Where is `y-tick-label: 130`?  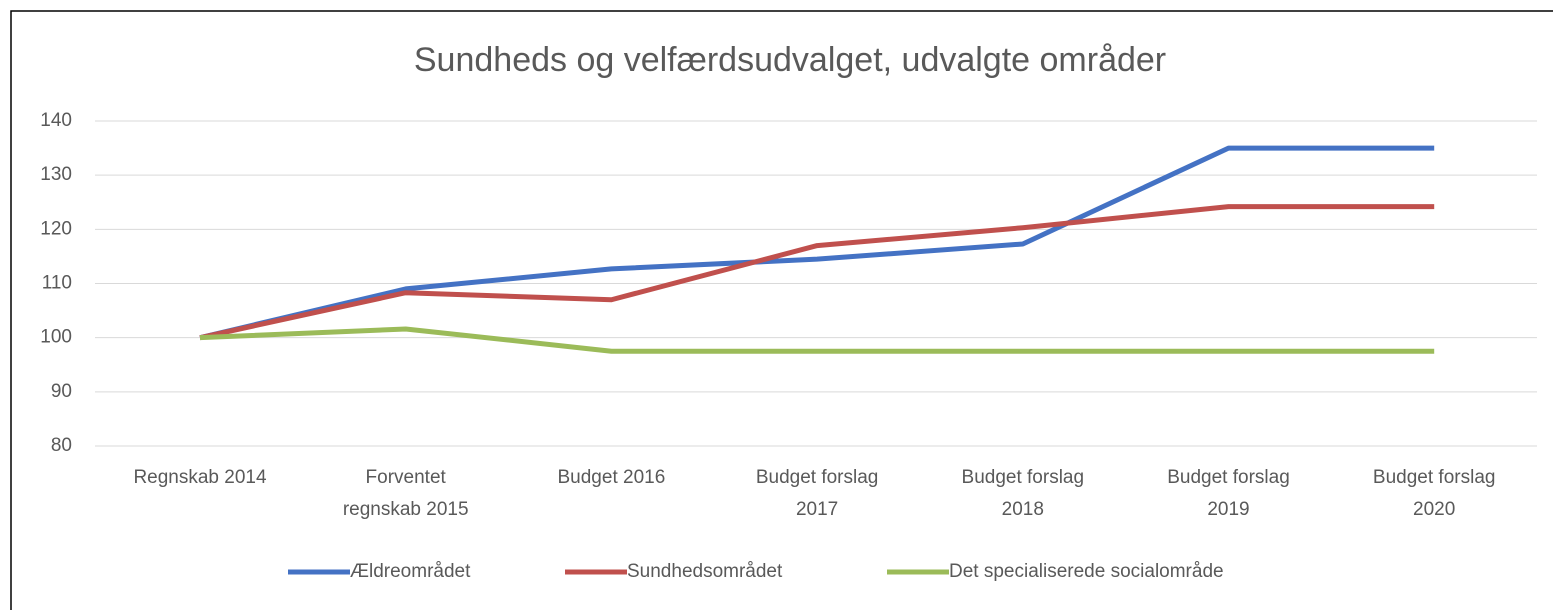
y-tick-label: 130 is located at coordinates (56, 174).